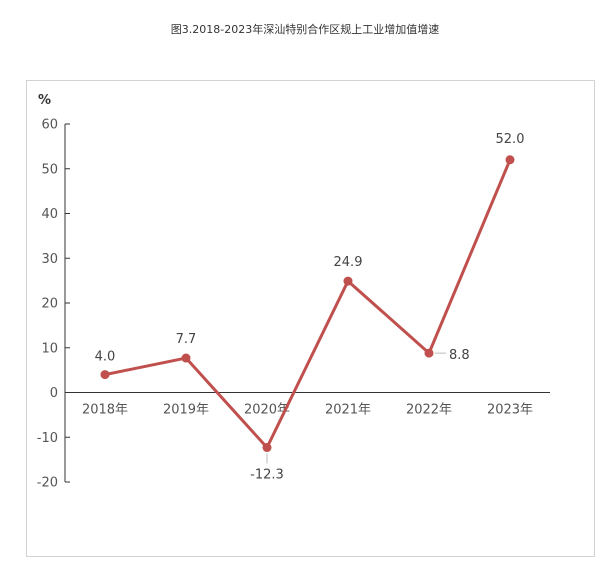 This screenshot has height=566, width=610. What do you see at coordinates (305, 29) in the screenshot?
I see `chart-title: 图3.2018-2023年深汕特别合作区规上工业增加值增速` at bounding box center [305, 29].